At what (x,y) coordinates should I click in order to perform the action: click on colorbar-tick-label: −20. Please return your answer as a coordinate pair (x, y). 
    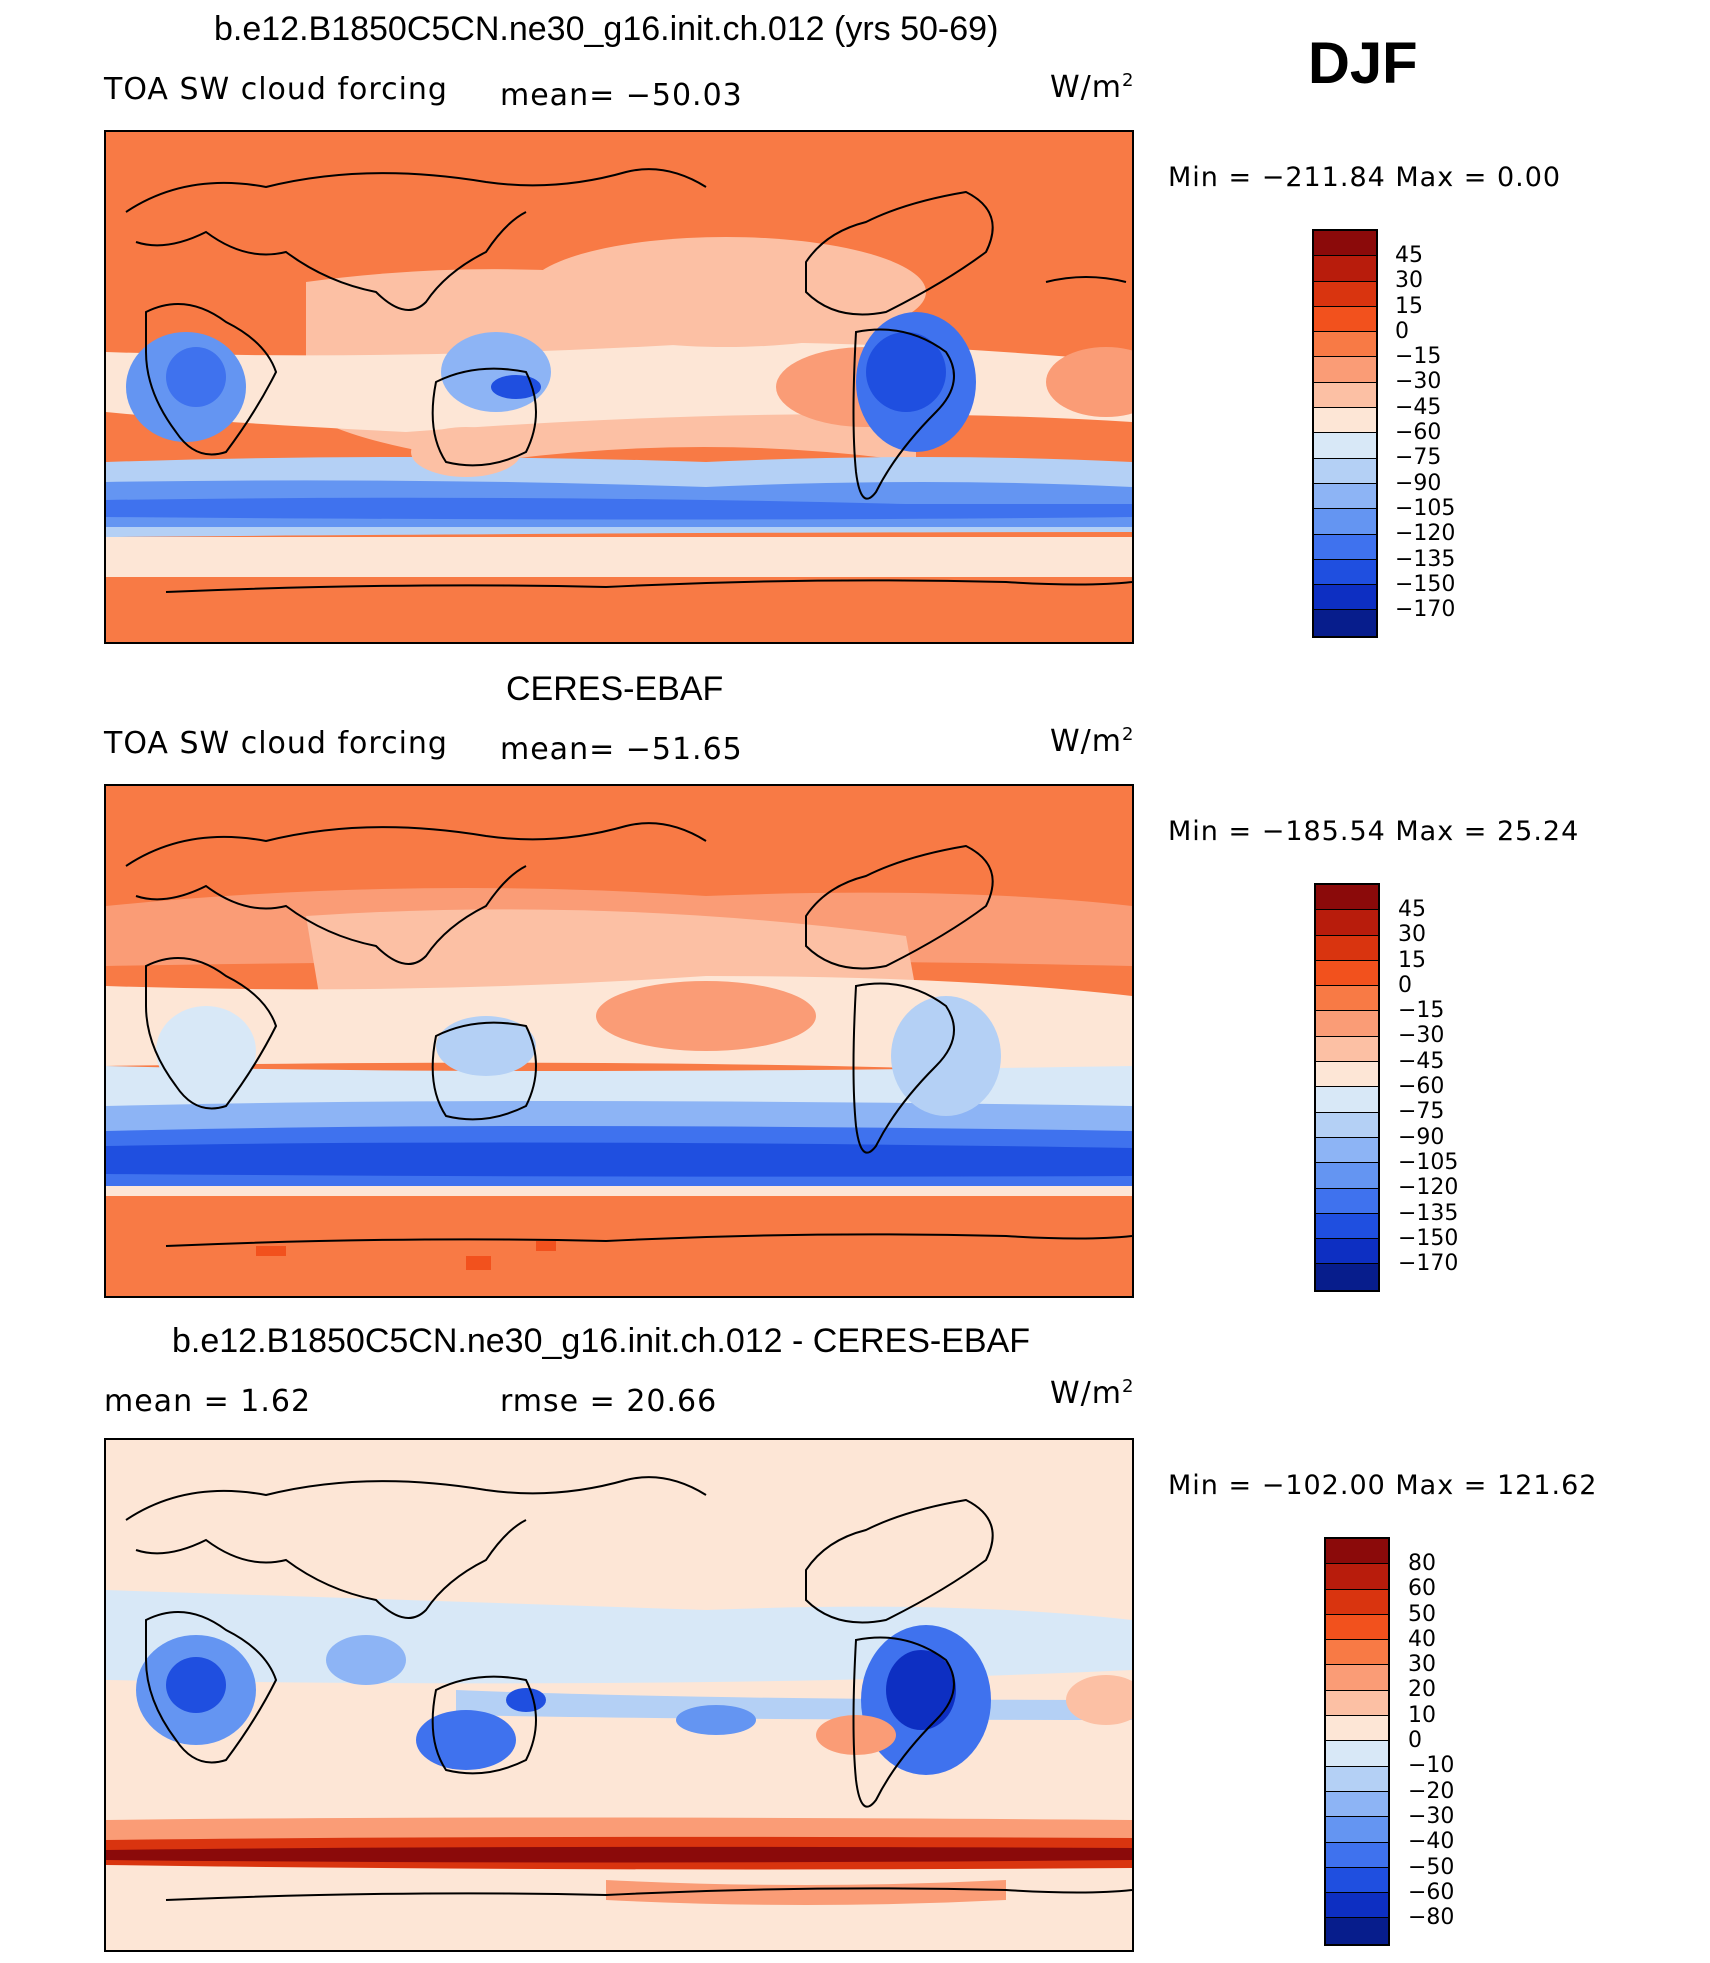
    Looking at the image, I should click on (1431, 1791).